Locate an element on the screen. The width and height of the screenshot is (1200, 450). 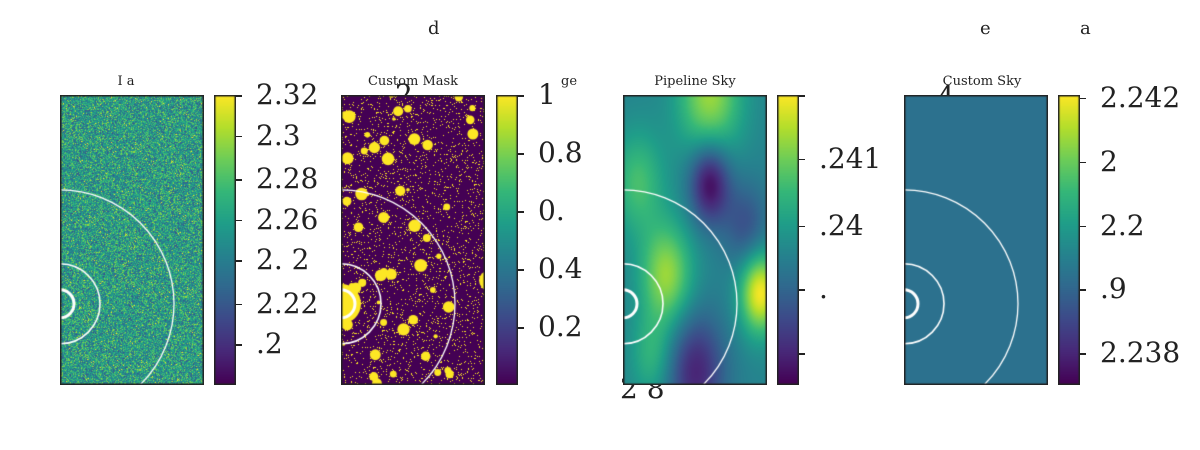
colorbar-tick-label: . is located at coordinates (823, 289).